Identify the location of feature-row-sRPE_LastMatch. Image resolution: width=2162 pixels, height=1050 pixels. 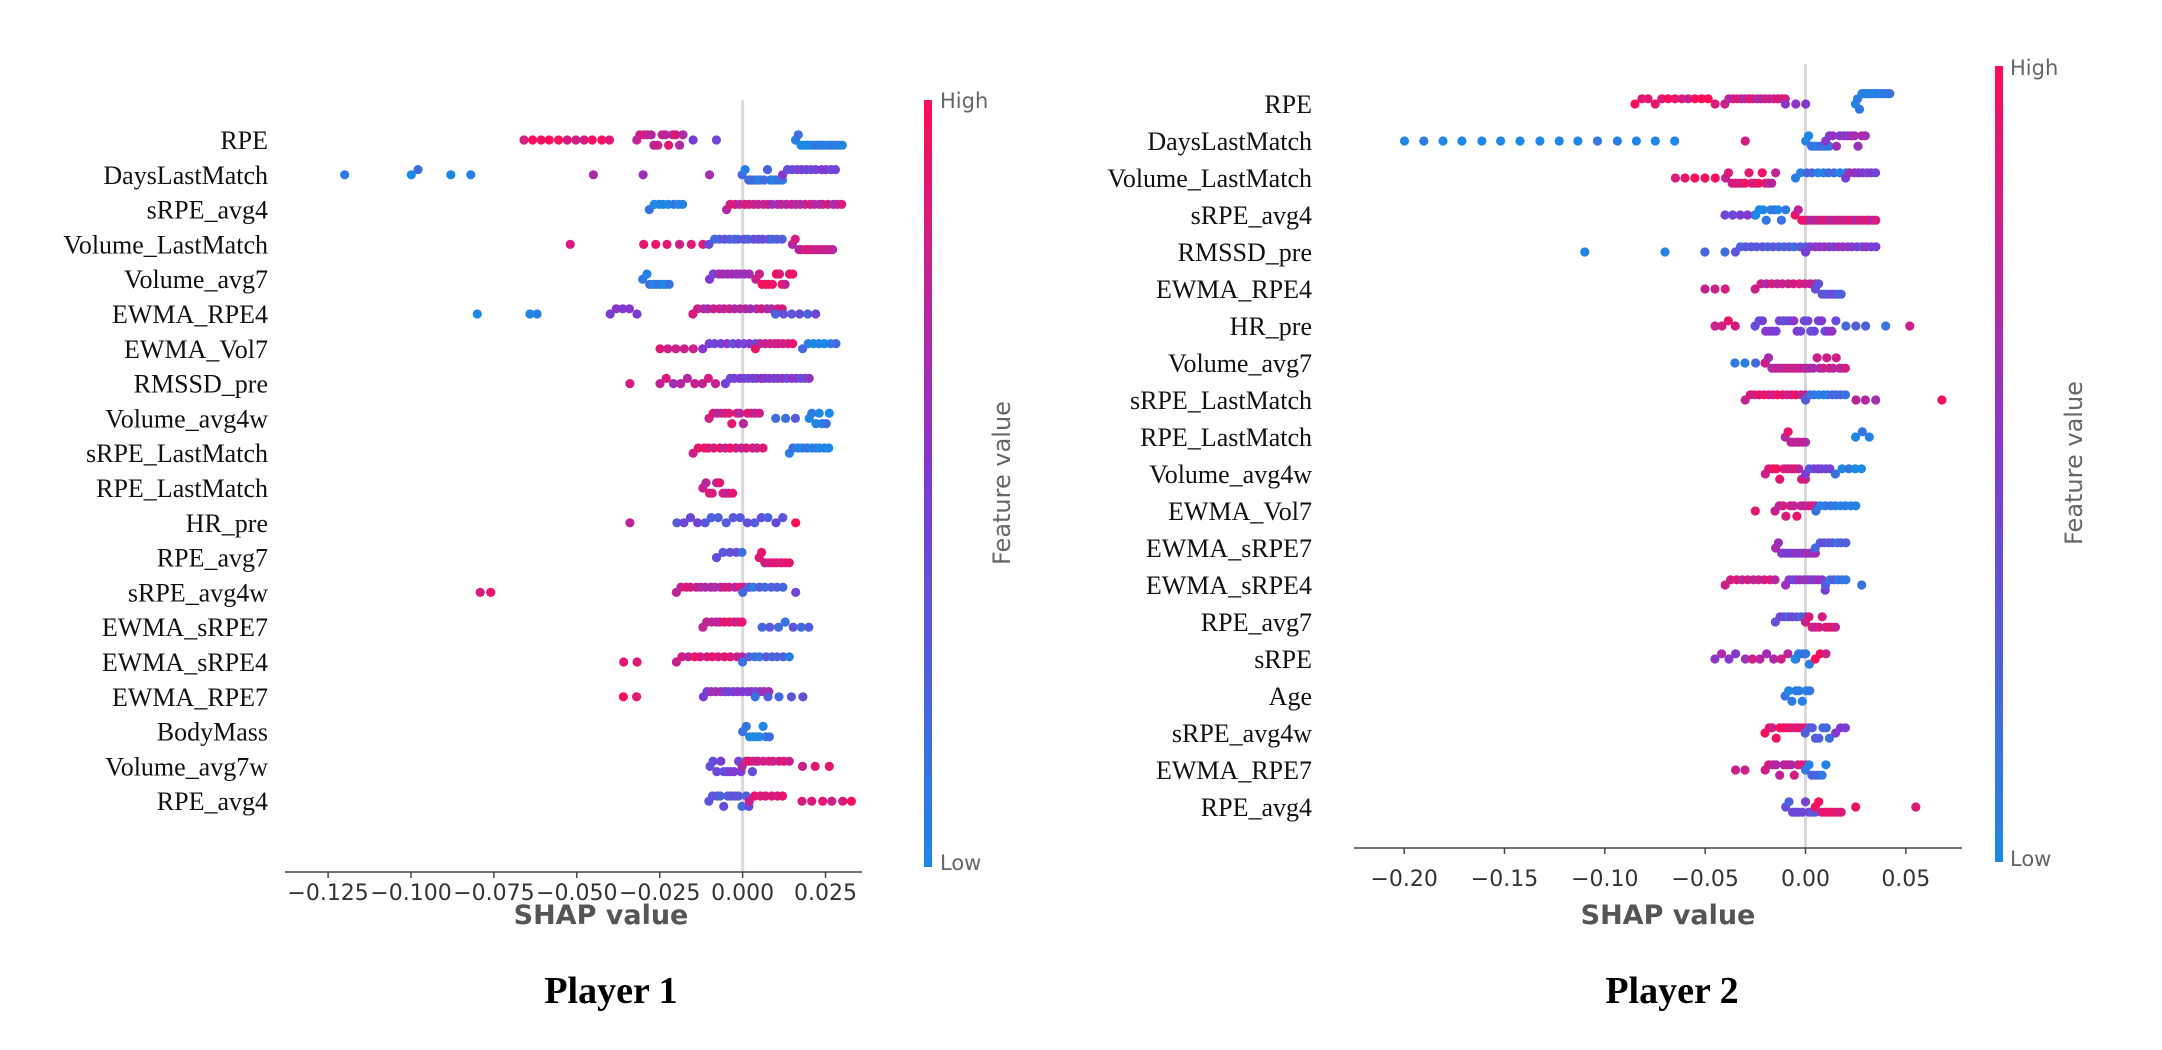
(1843, 397).